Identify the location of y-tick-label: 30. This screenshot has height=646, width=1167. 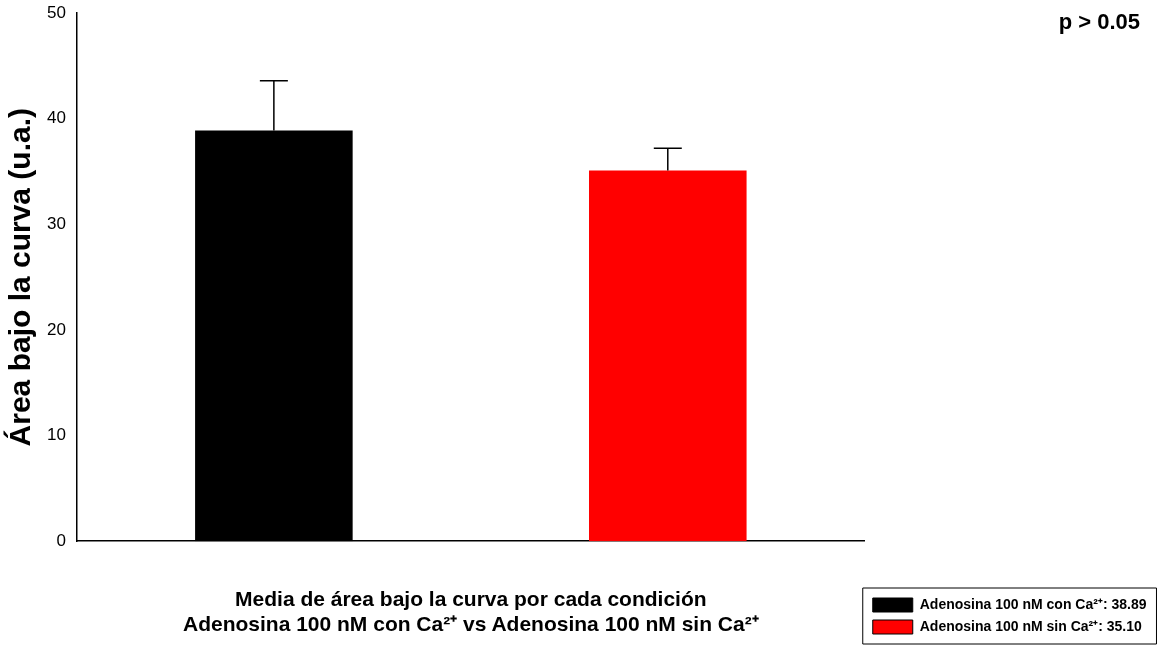
(56, 224).